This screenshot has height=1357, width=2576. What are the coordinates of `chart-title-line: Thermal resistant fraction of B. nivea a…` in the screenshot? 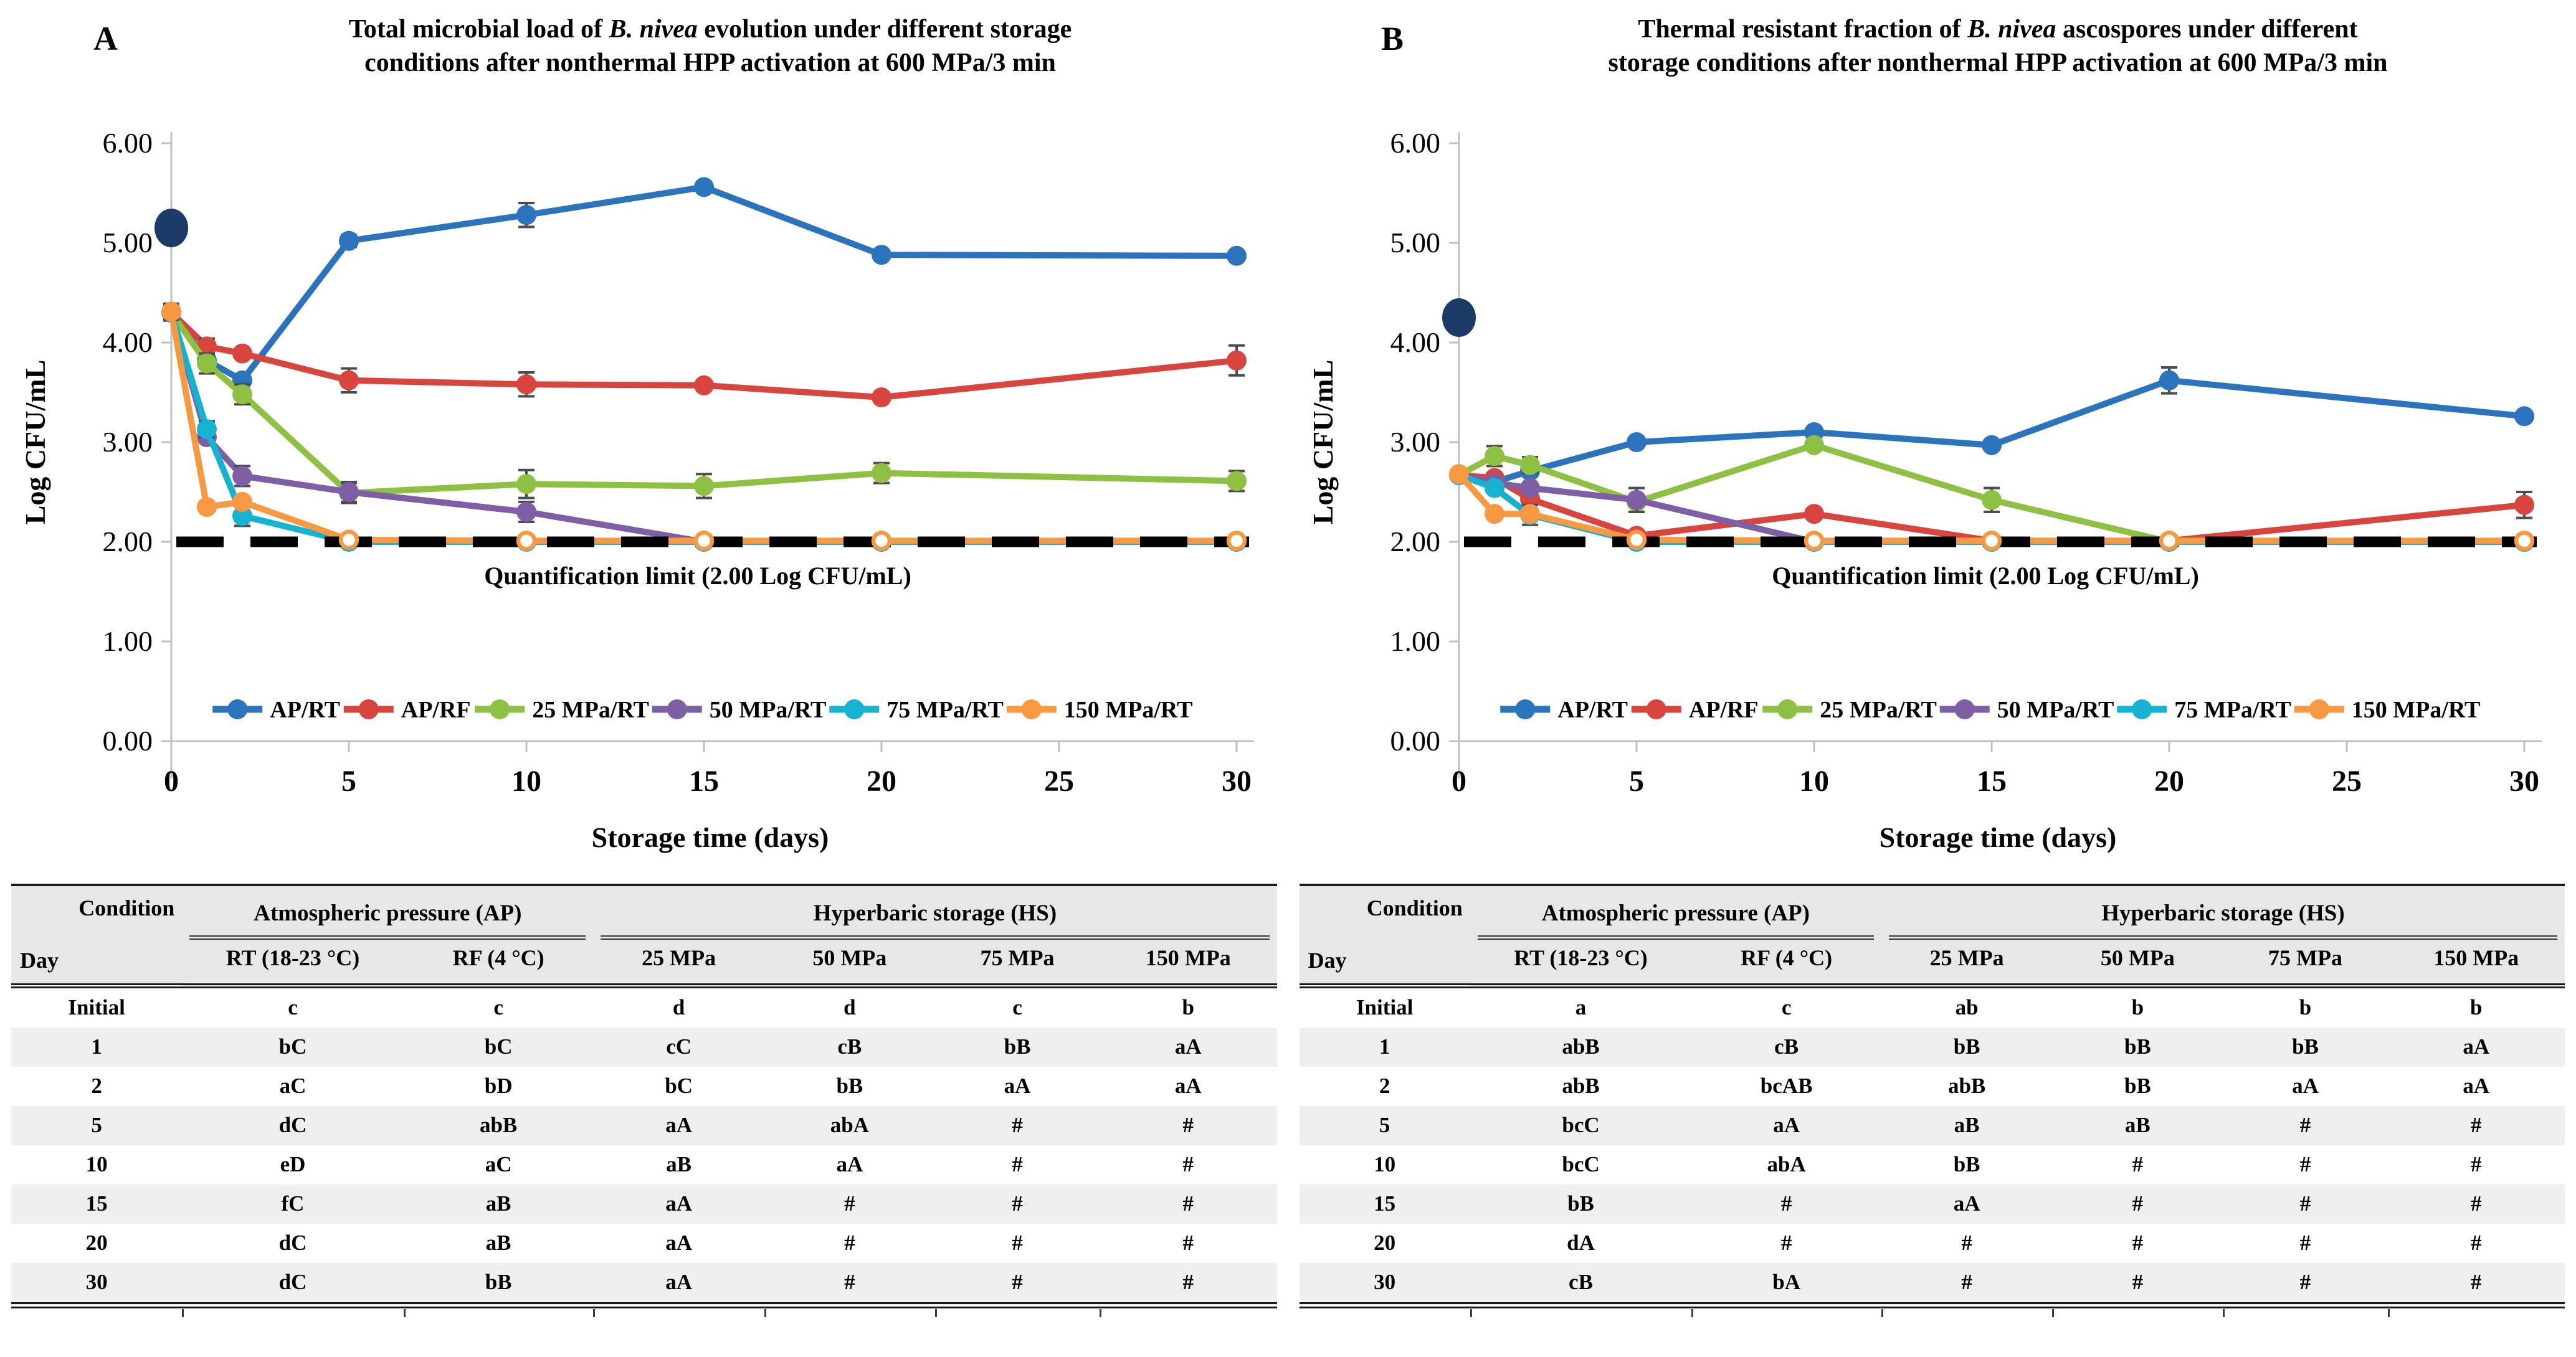 It's located at (1997, 29).